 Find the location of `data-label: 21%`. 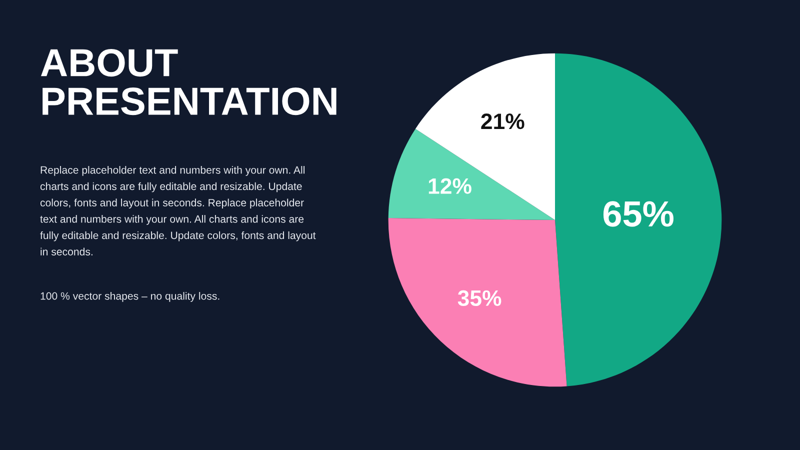

data-label: 21% is located at coordinates (502, 121).